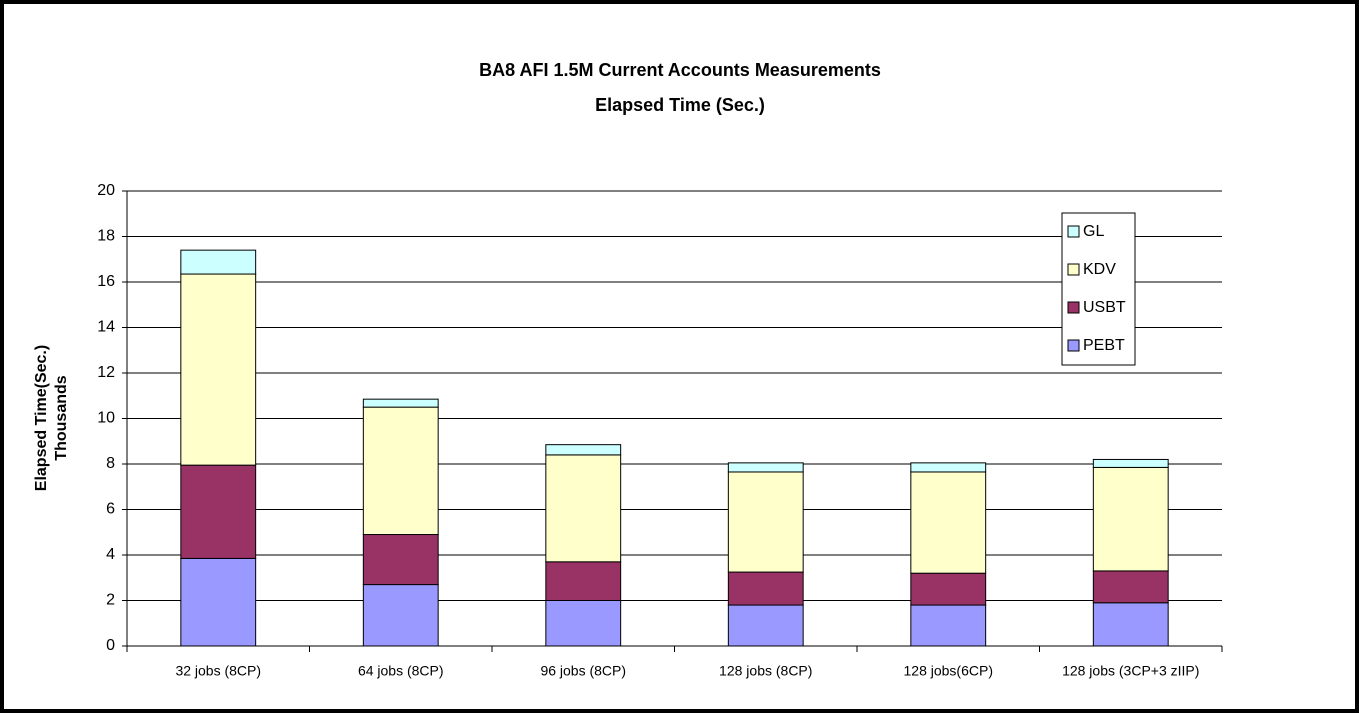 The height and width of the screenshot is (713, 1359). I want to click on x-tick-label: 128 jobs (3CP+3 zIIP), so click(1130, 671).